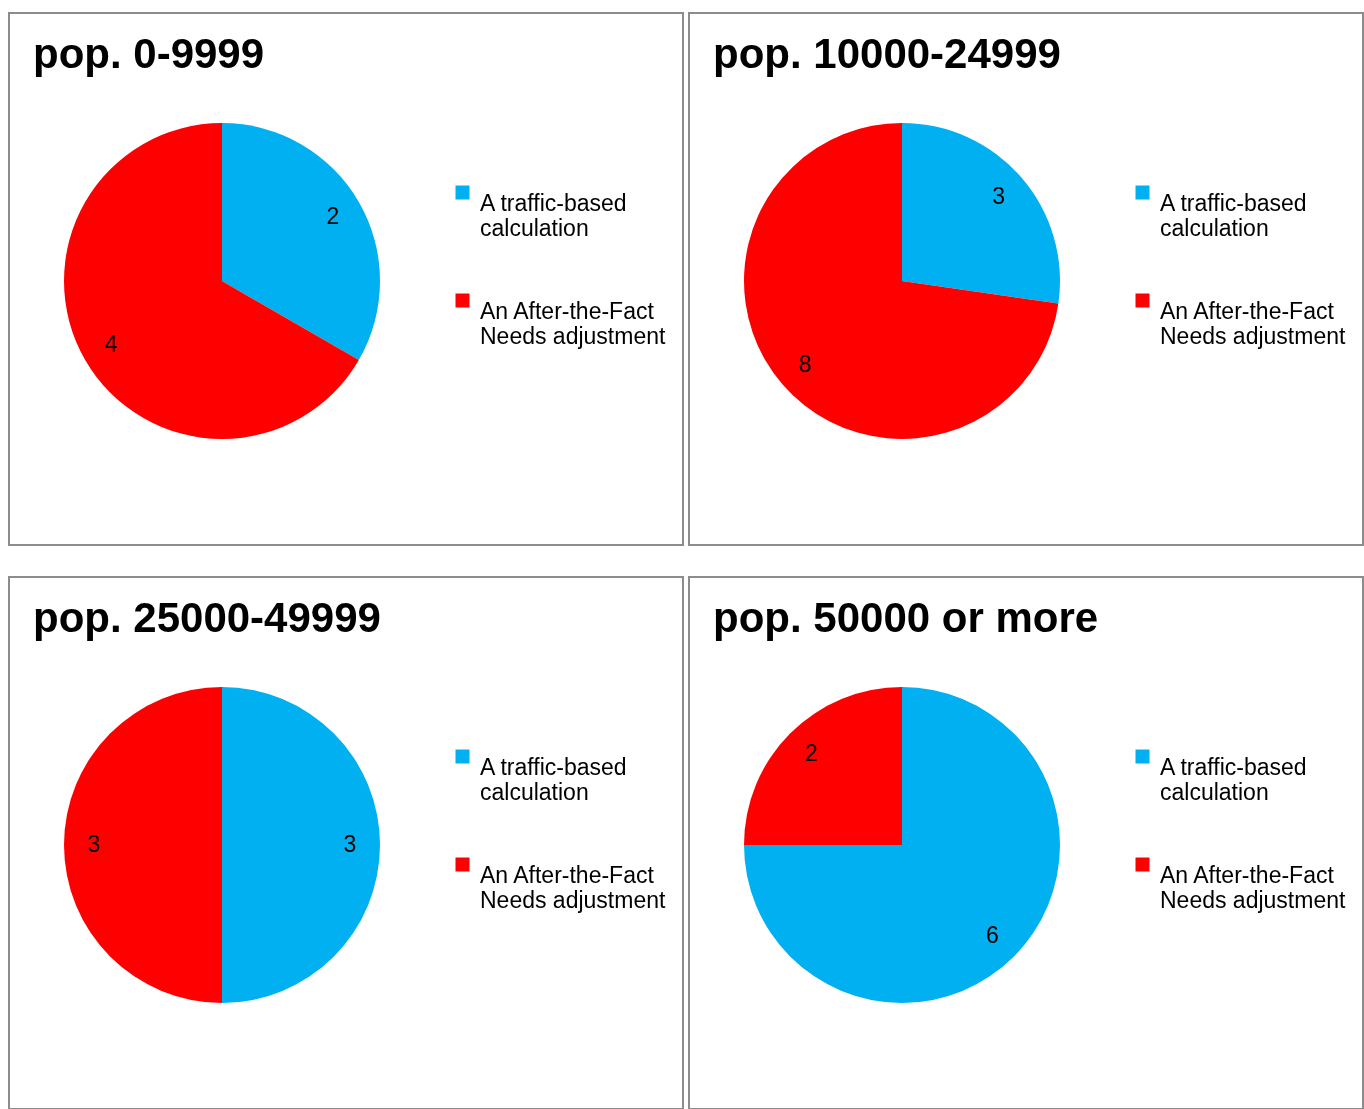 The height and width of the screenshot is (1109, 1364). I want to click on chart-title: pop. 25000-49999, so click(207, 617).